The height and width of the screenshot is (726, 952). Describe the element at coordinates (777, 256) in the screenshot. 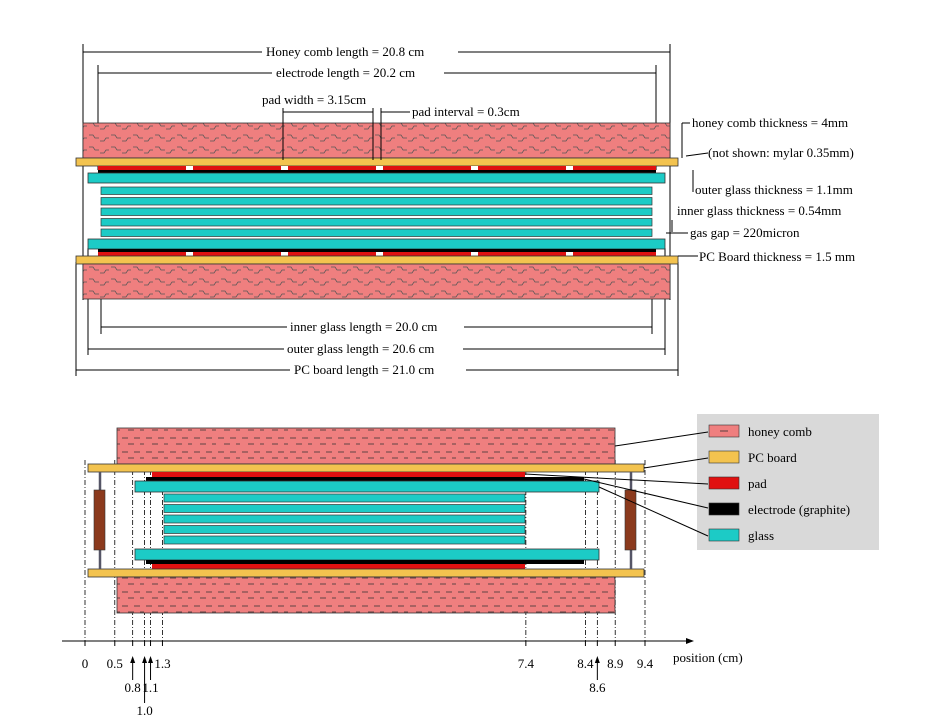

I see `pcboard-thickness-label: PC Board thickness = 1.5 mm` at that location.